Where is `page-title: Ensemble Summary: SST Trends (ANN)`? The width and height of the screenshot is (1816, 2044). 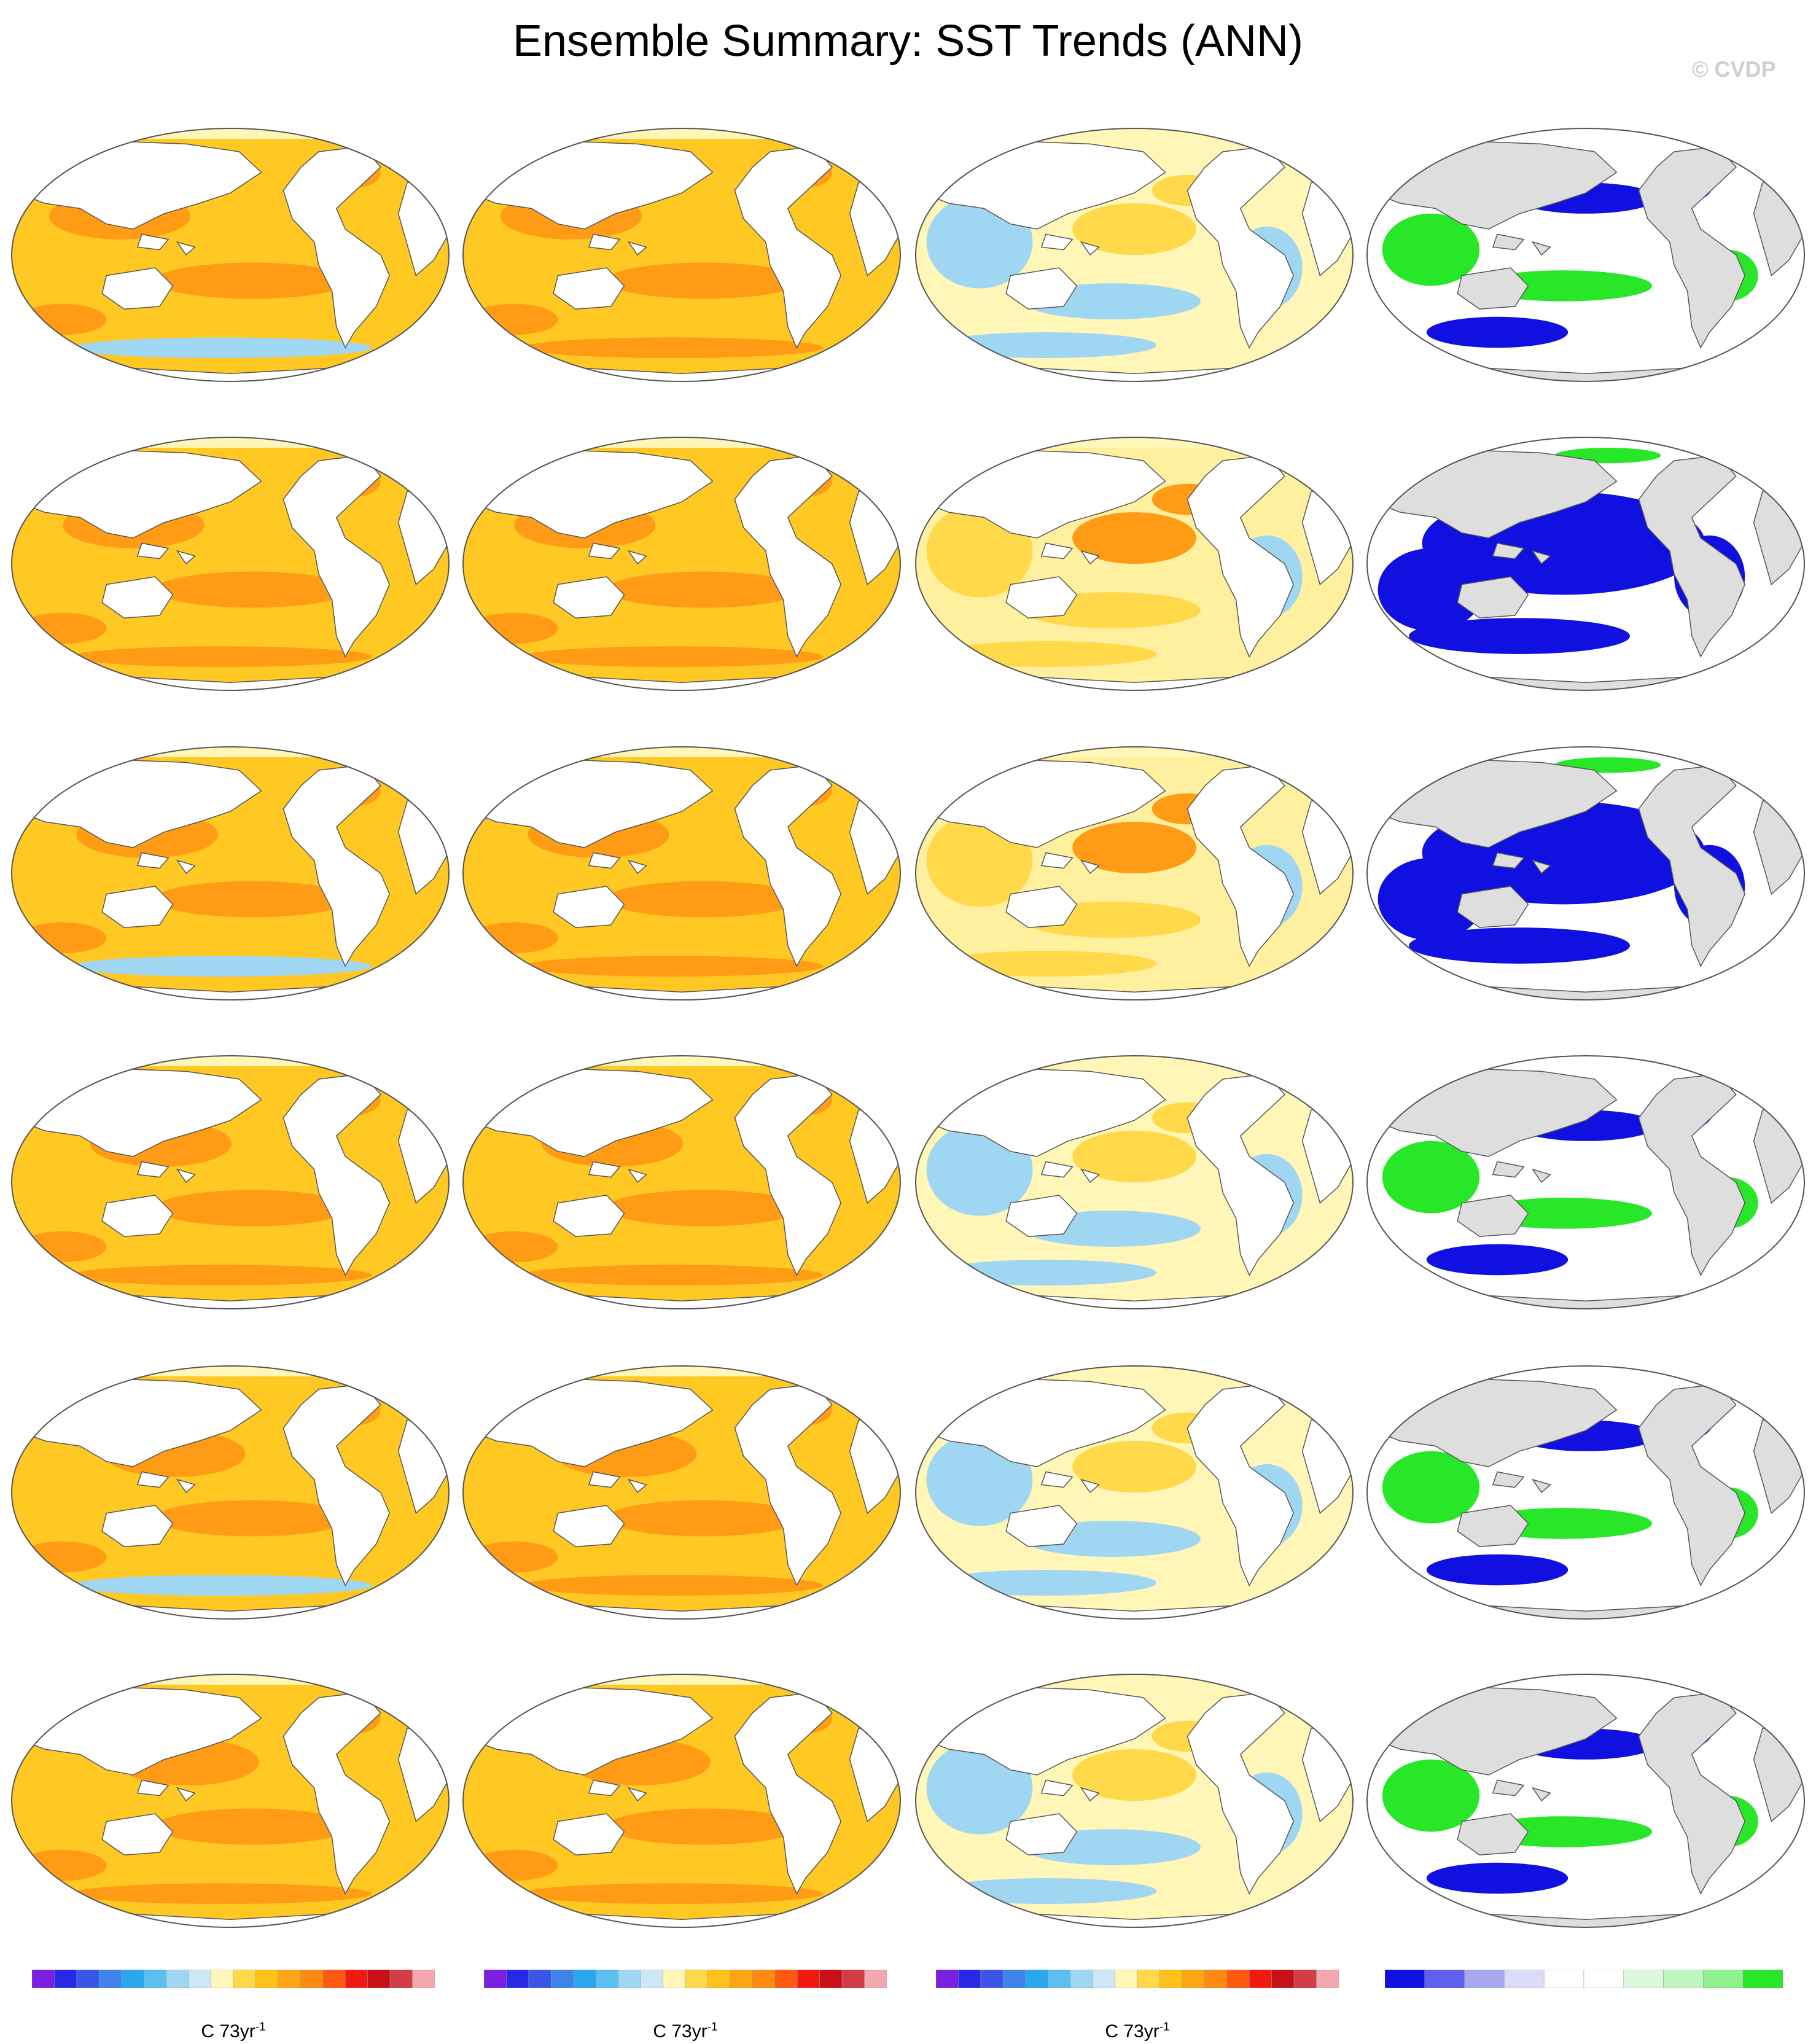 page-title: Ensemble Summary: SST Trends (ANN) is located at coordinates (908, 41).